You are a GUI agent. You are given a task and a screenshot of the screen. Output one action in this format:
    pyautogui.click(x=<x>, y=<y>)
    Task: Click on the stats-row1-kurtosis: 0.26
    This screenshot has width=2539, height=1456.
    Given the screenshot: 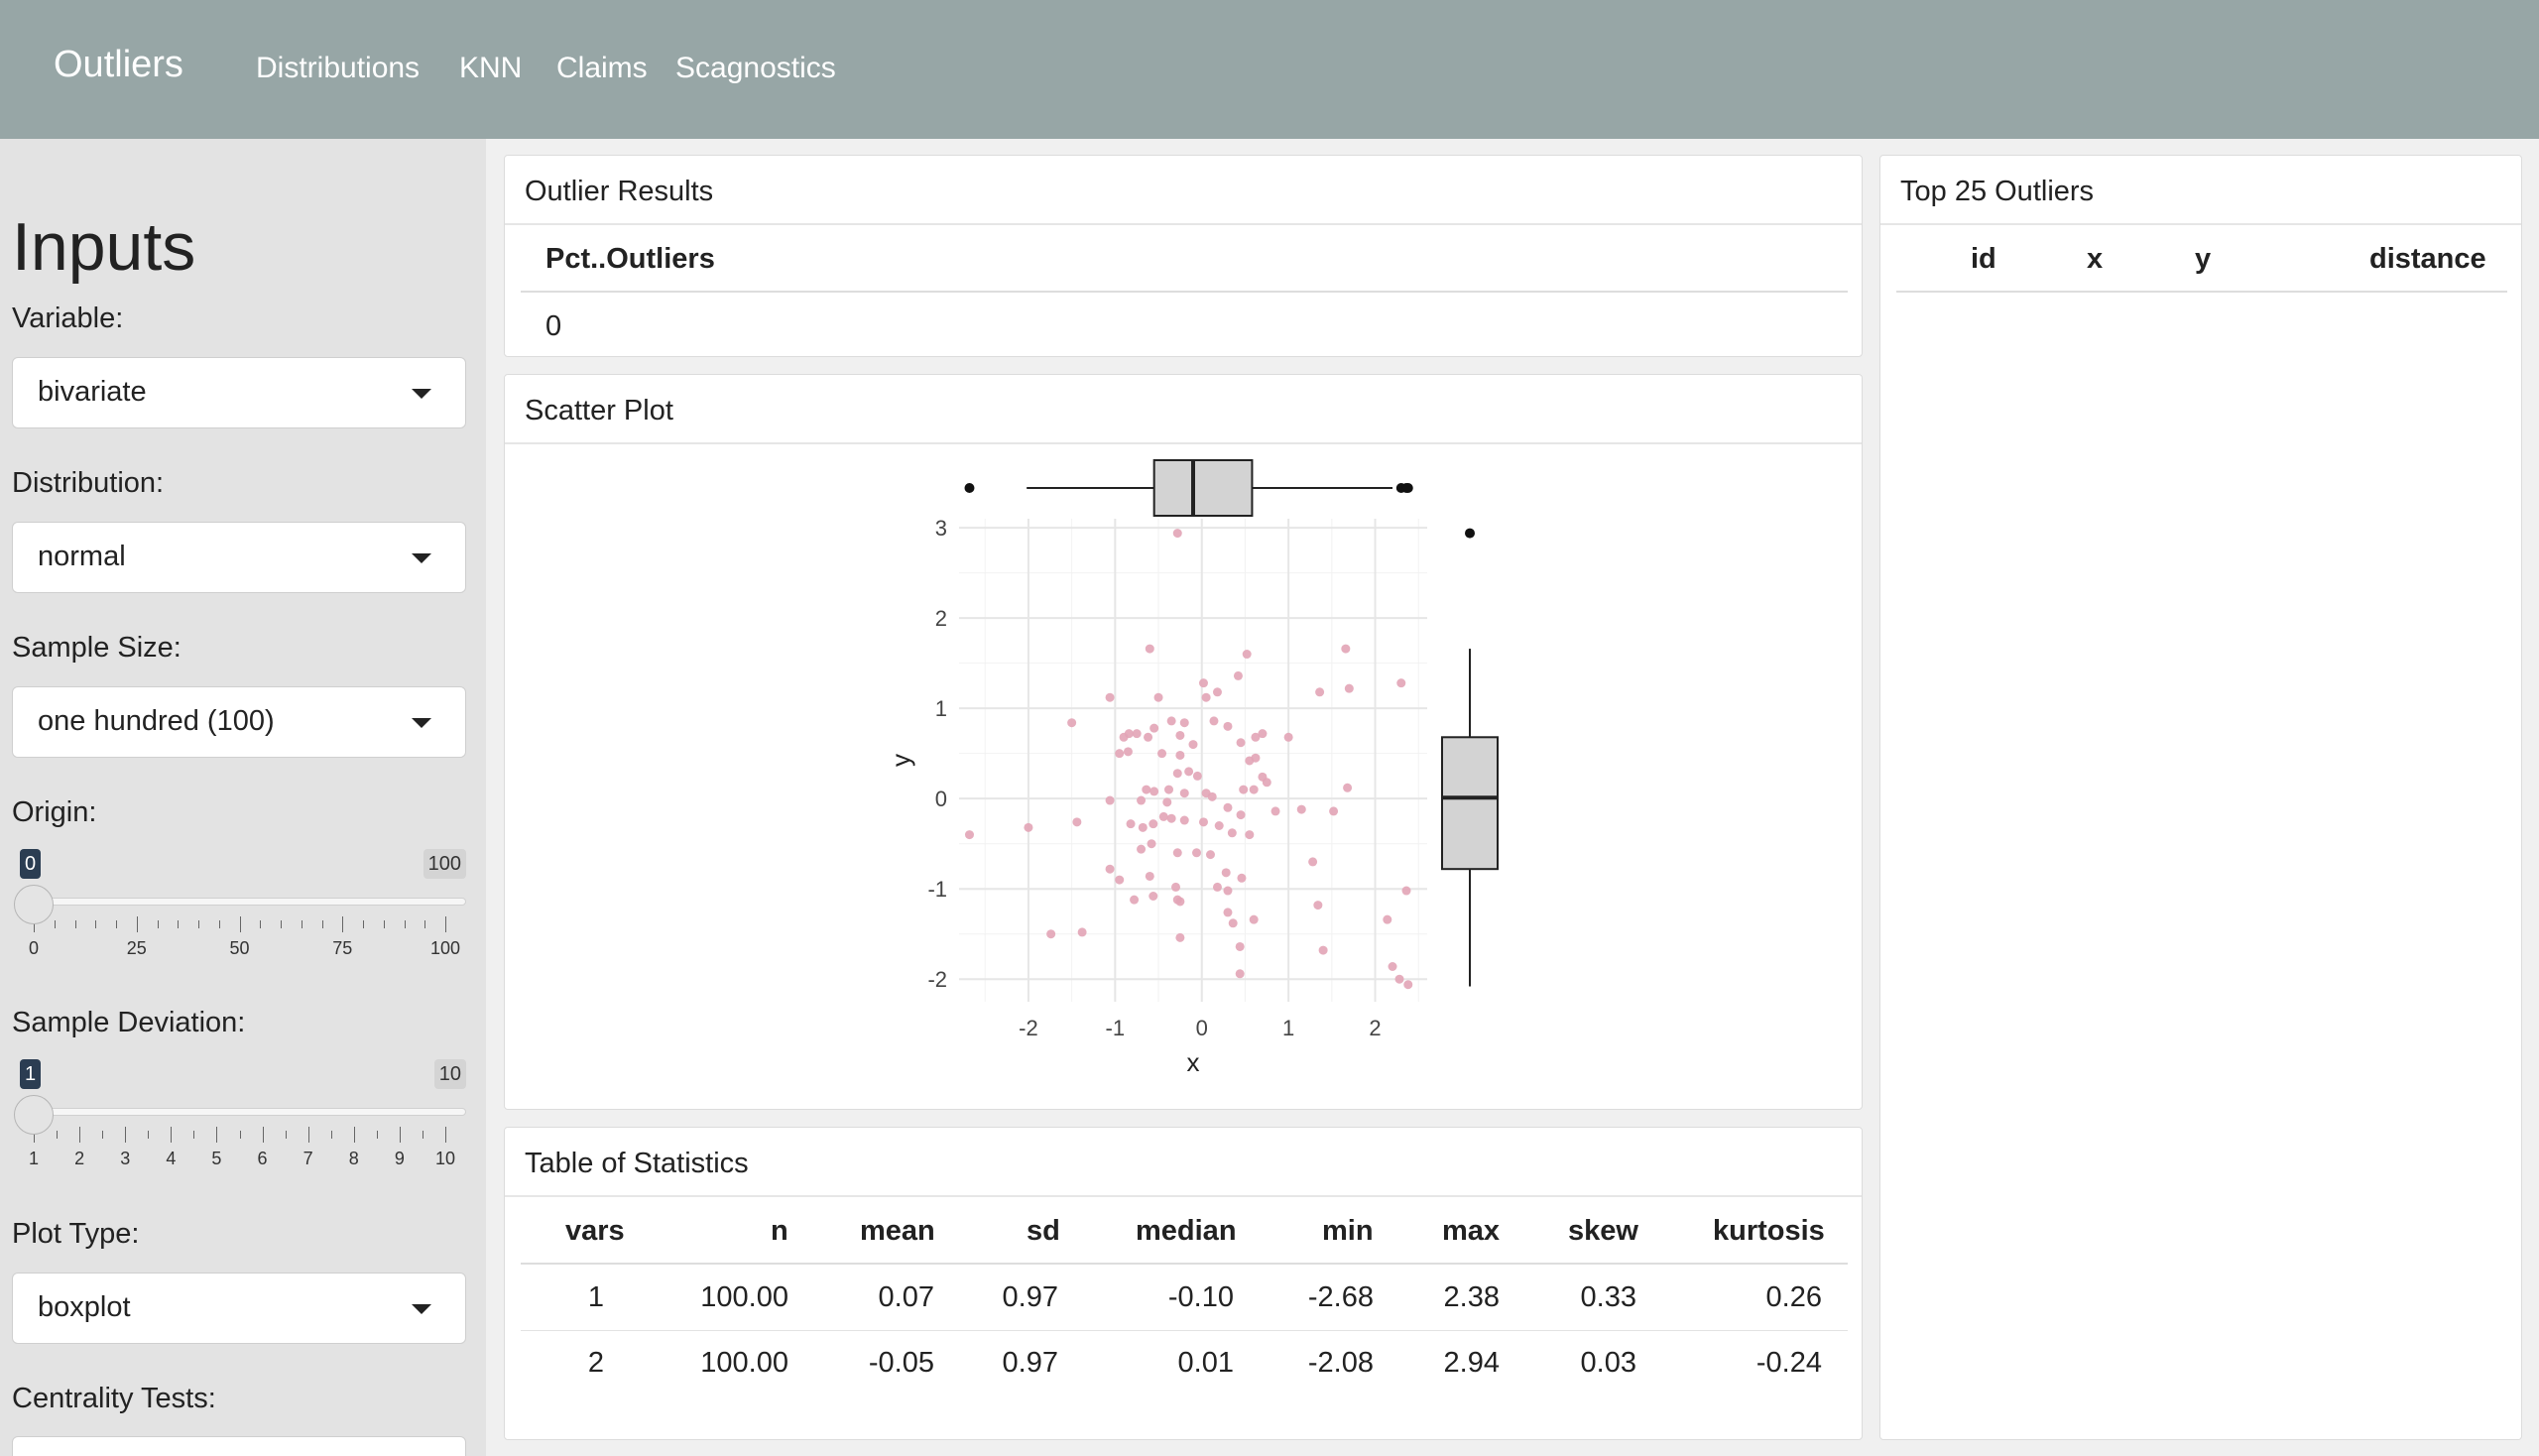 What is the action you would take?
    pyautogui.click(x=1793, y=1297)
    